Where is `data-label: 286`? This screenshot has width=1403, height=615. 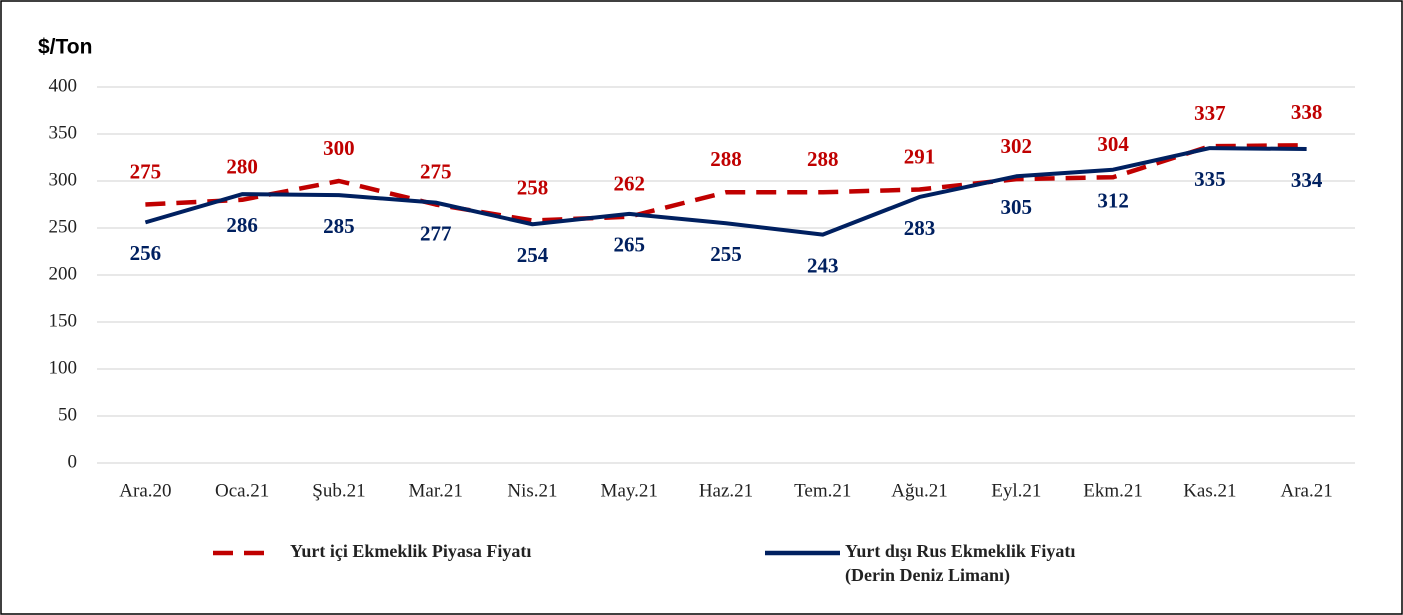
data-label: 286 is located at coordinates (242, 225).